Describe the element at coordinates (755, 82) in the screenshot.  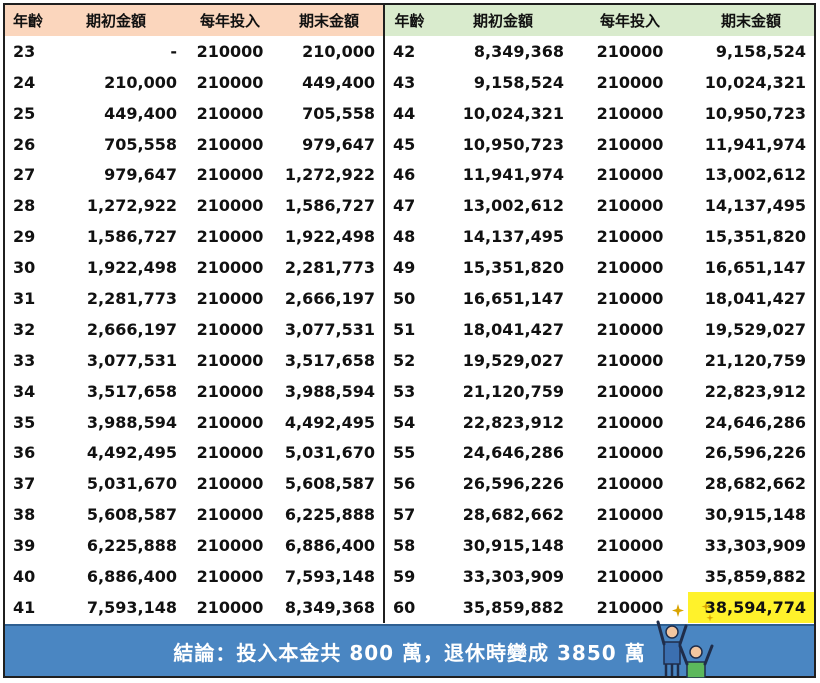
I see `end-amount-cell: 10,024,321` at that location.